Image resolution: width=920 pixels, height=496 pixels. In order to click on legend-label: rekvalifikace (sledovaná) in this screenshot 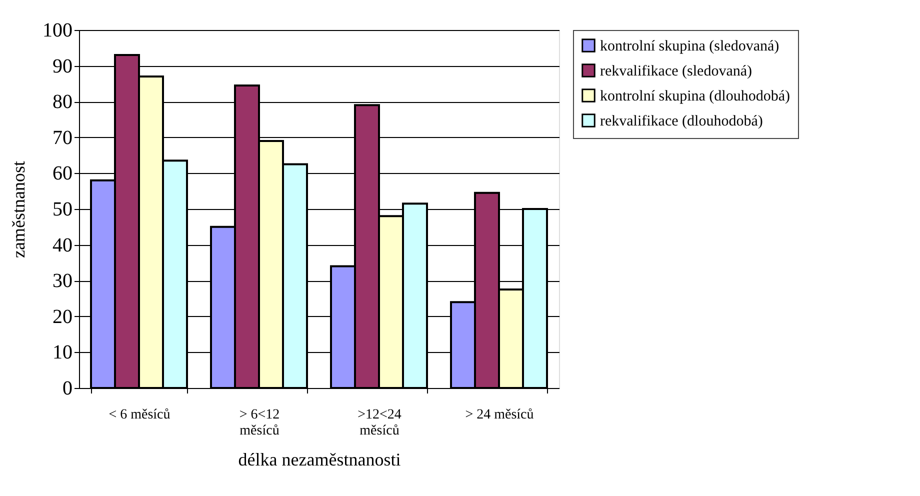, I will do `click(676, 72)`.